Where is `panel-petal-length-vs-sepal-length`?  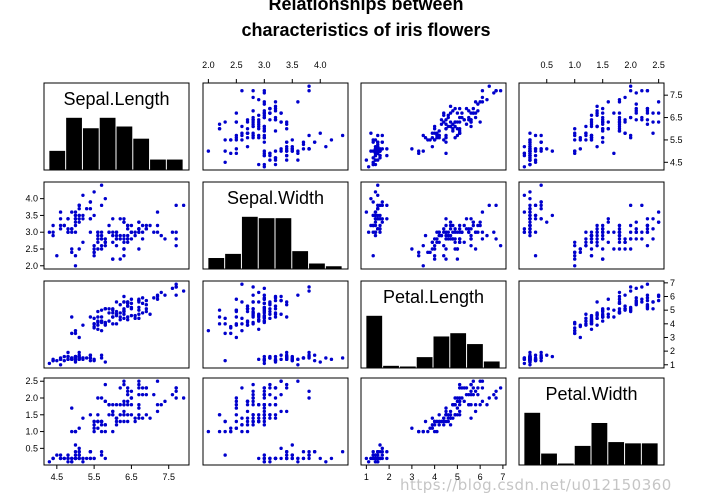
panel-petal-length-vs-sepal-length is located at coordinates (116, 324).